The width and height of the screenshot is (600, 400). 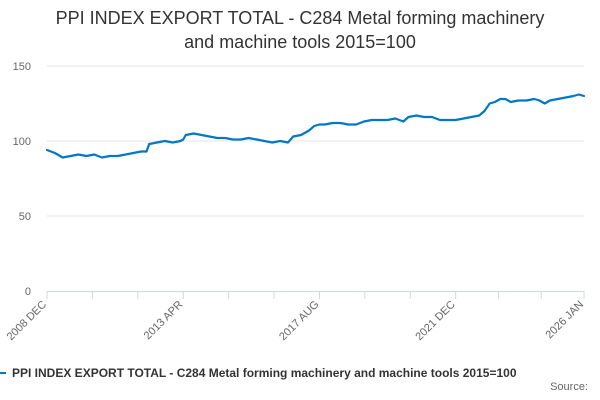 I want to click on series-line, so click(x=315, y=126).